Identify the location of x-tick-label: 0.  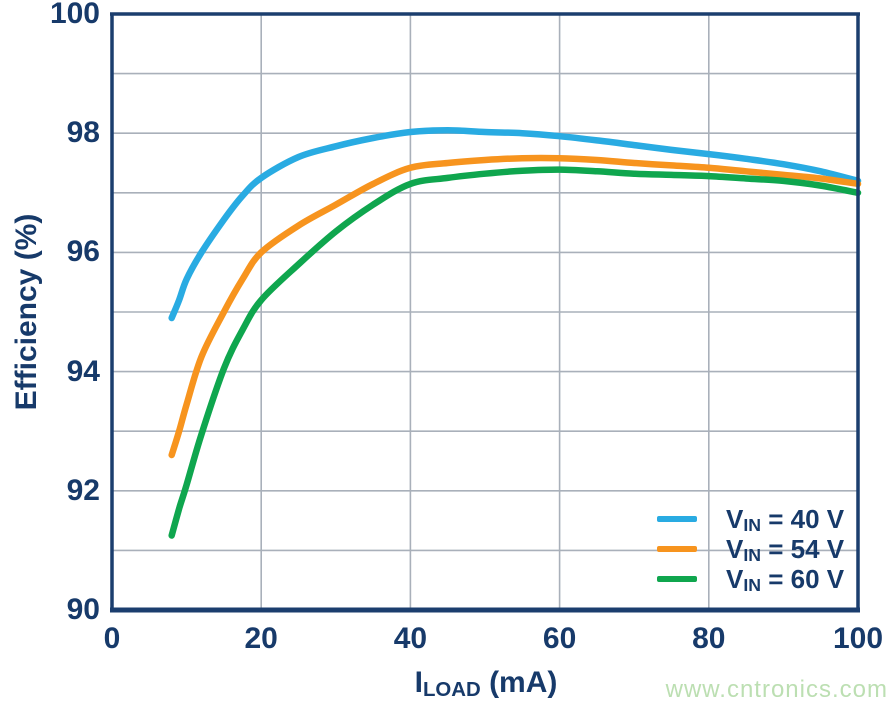
(112, 638).